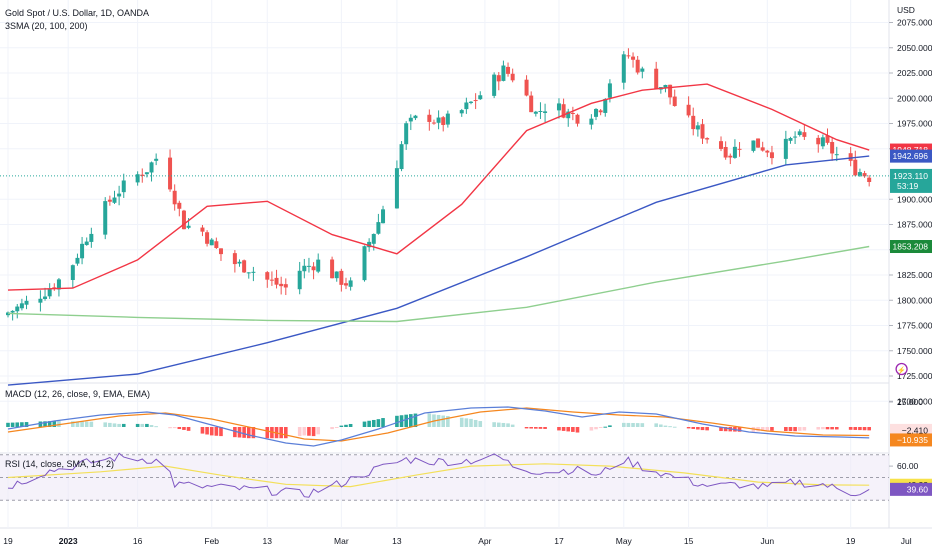  Describe the element at coordinates (906, 10) in the screenshot. I see `currency-label: USD` at that location.